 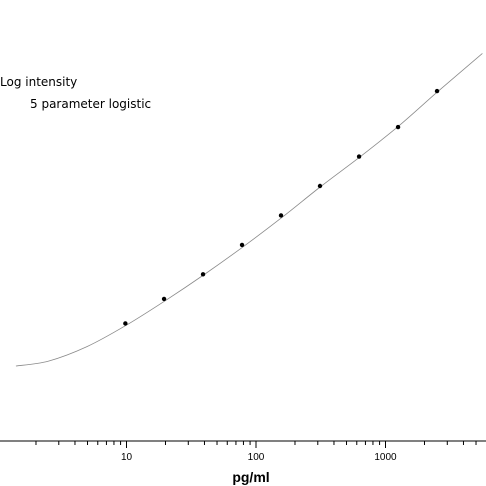 What do you see at coordinates (127, 457) in the screenshot?
I see `x-tick-label: 10` at bounding box center [127, 457].